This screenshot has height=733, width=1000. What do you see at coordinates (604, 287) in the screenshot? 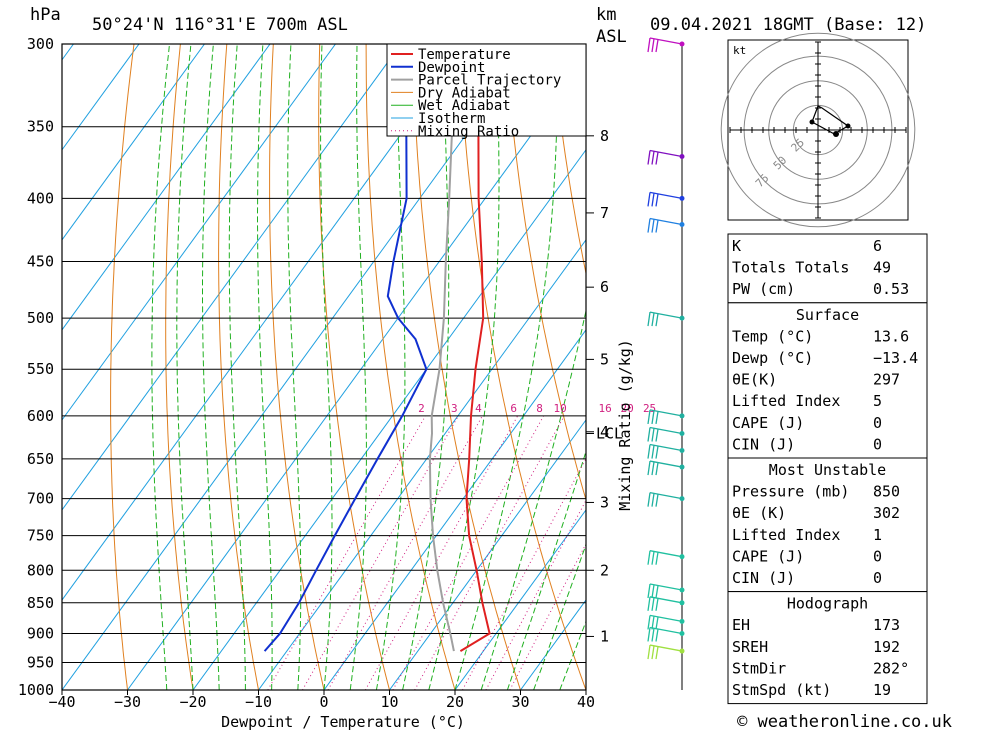
I see `km-tick-label: 6` at bounding box center [604, 287].